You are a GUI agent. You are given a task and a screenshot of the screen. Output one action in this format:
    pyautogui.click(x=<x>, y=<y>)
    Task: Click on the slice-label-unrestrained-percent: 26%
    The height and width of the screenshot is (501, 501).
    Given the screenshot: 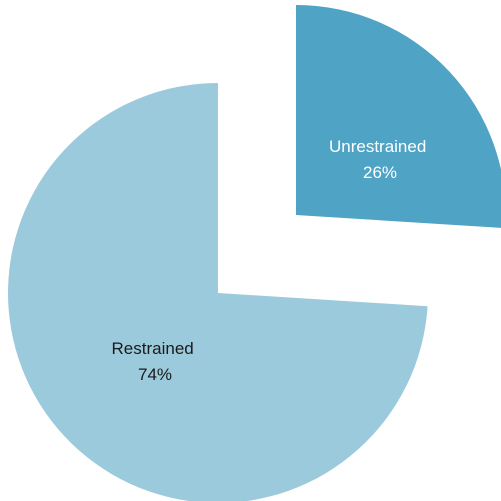 What is the action you would take?
    pyautogui.click(x=380, y=172)
    